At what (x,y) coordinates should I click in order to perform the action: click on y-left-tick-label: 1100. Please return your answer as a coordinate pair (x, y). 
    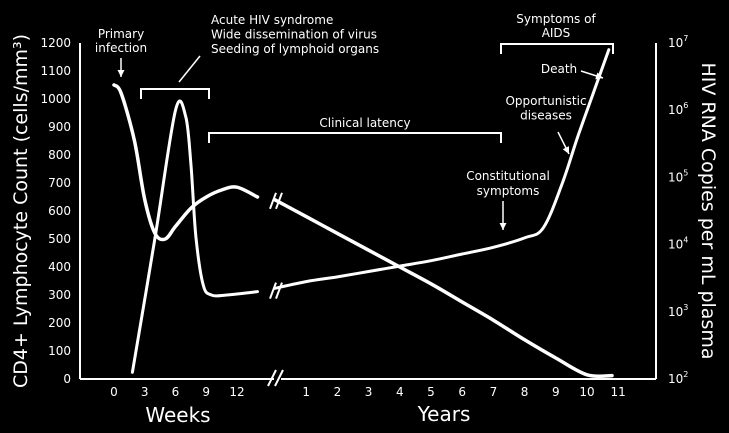
    Looking at the image, I should click on (55, 71).